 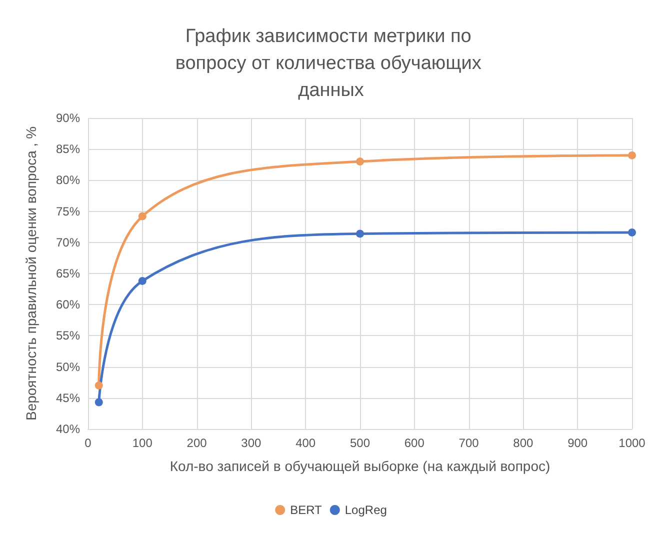 I want to click on x-axis-title: Кол-во записей в обучающей выборке (на каждый вопрос), so click(x=360, y=466).